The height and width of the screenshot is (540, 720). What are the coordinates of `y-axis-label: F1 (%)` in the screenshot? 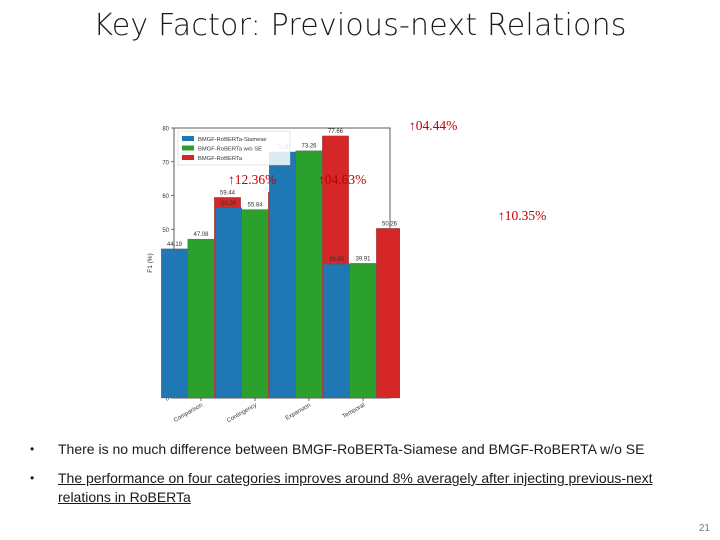 It's located at (150, 263).